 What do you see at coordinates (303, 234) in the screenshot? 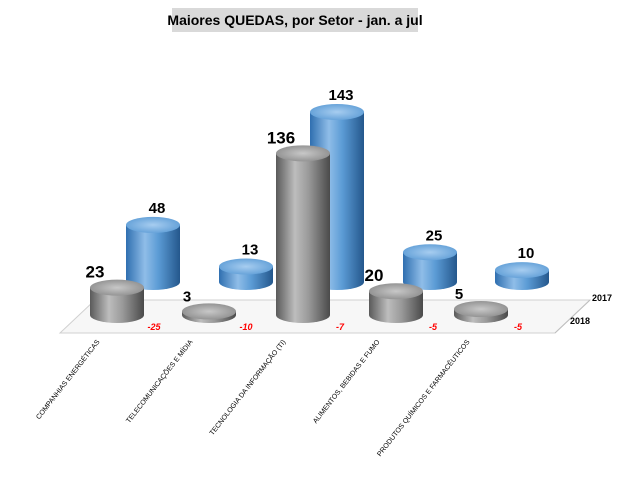
I see `bar-2018-tecnologia-da-informacao-ti` at bounding box center [303, 234].